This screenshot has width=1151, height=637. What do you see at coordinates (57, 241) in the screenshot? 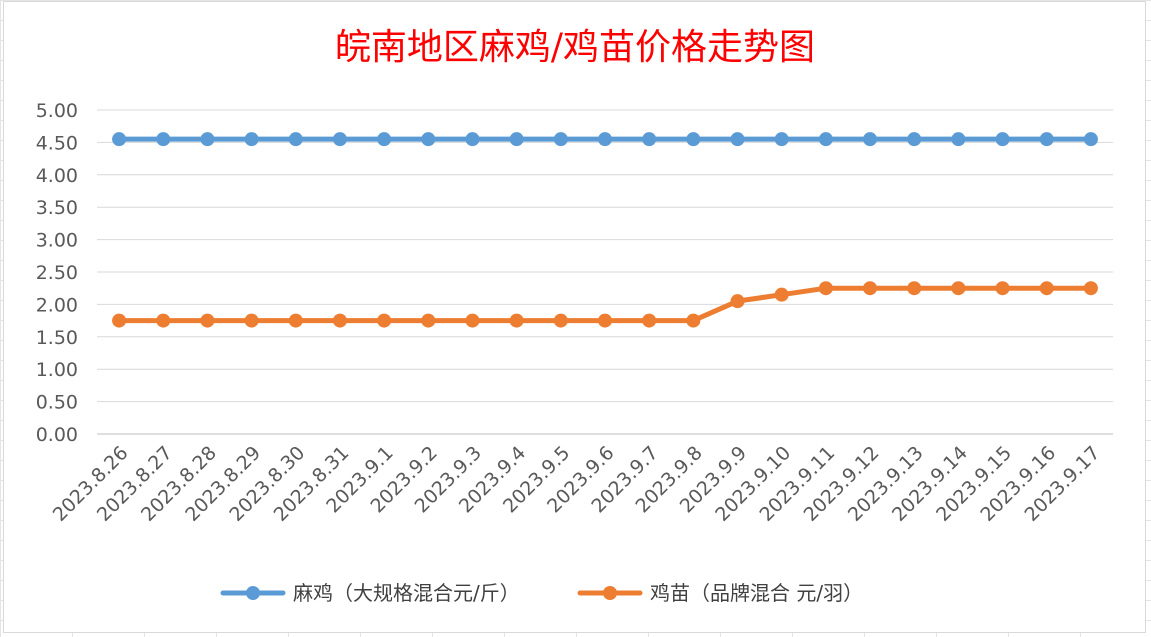
I see `y-tick-label: 3.00` at bounding box center [57, 241].